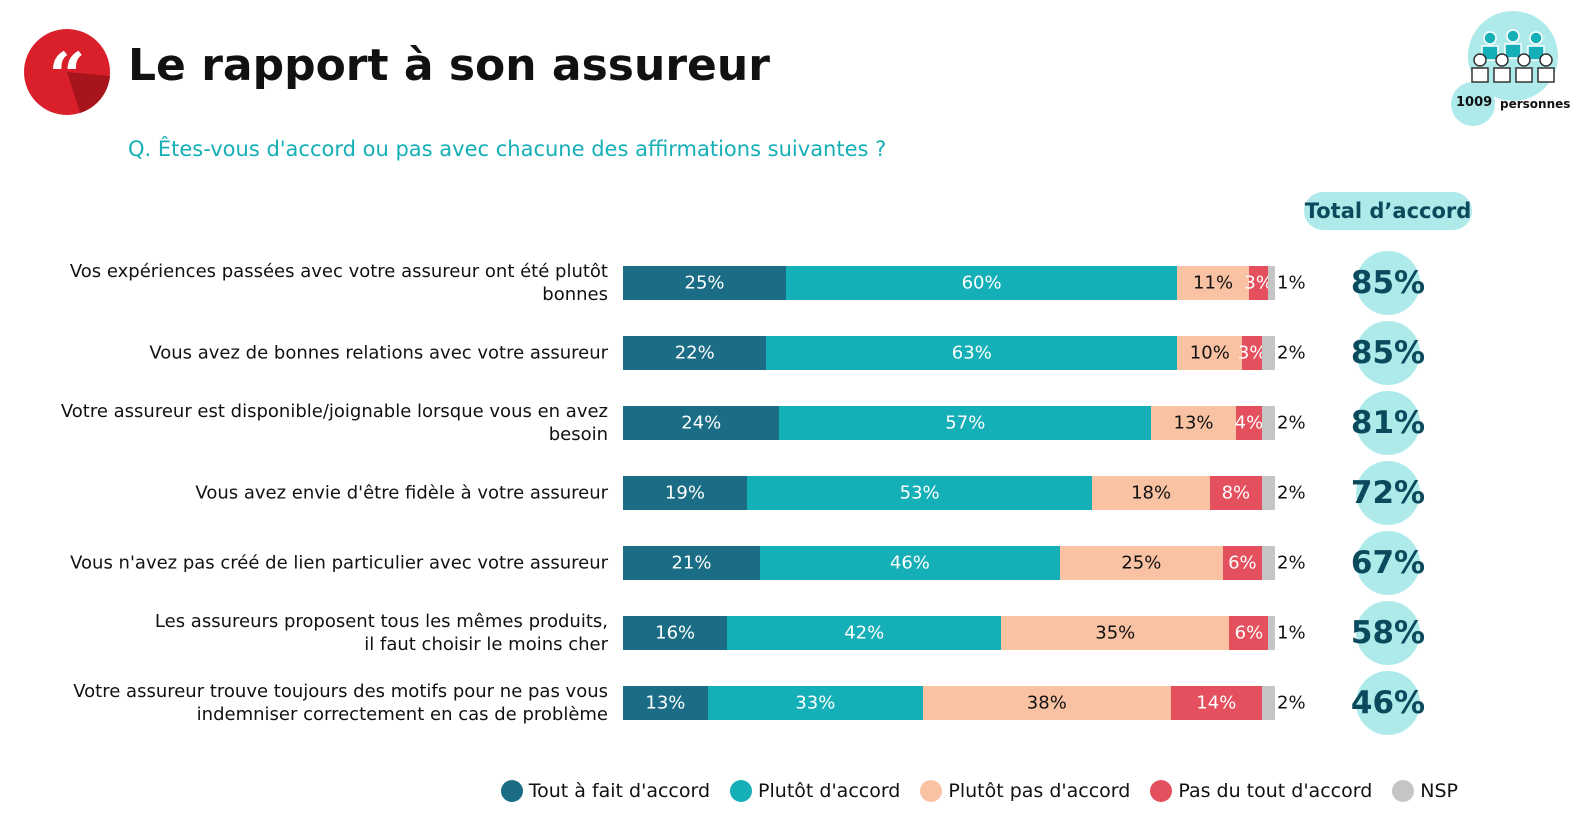 The width and height of the screenshot is (1595, 832). I want to click on total-label: 46%, so click(1388, 703).